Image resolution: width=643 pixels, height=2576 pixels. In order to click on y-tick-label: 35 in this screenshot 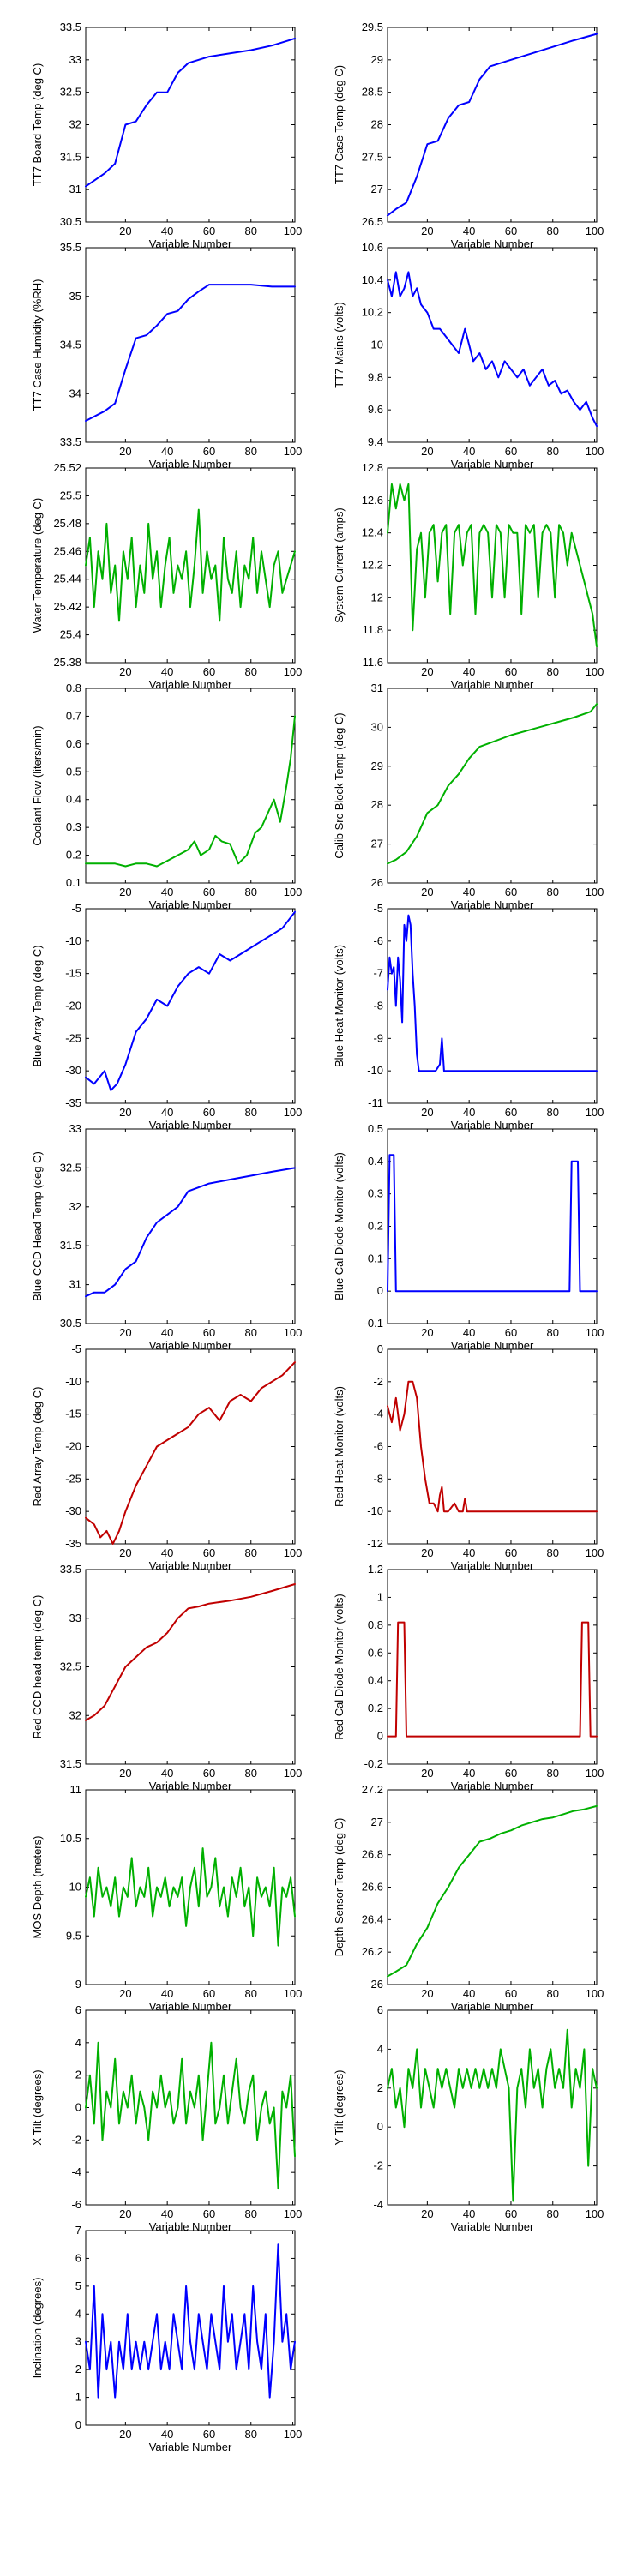, I will do `click(75, 296)`.